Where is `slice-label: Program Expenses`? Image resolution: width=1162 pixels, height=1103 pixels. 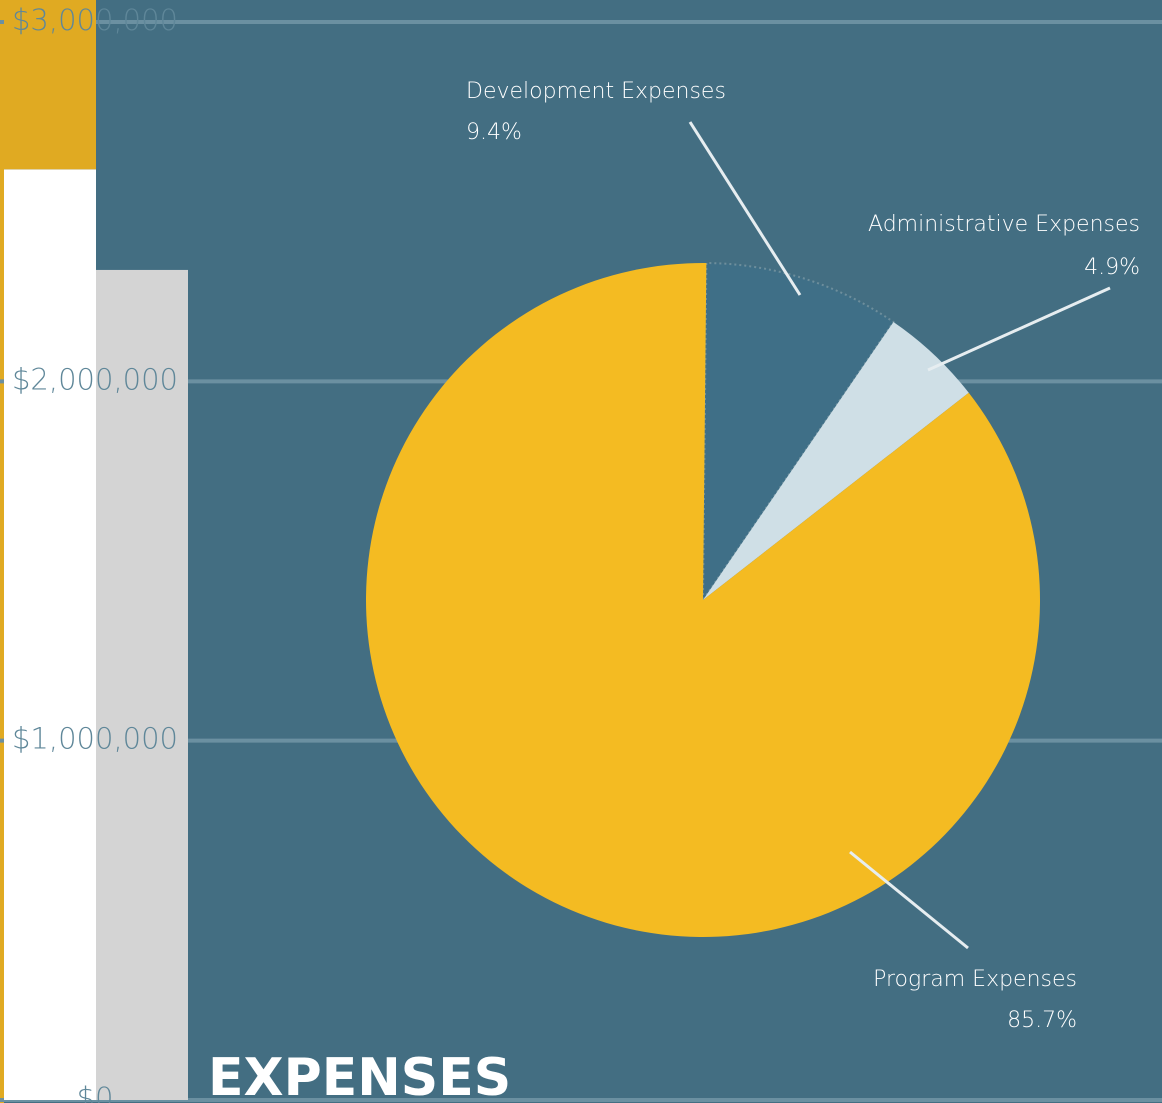
slice-label: Program Expenses is located at coordinates (975, 979).